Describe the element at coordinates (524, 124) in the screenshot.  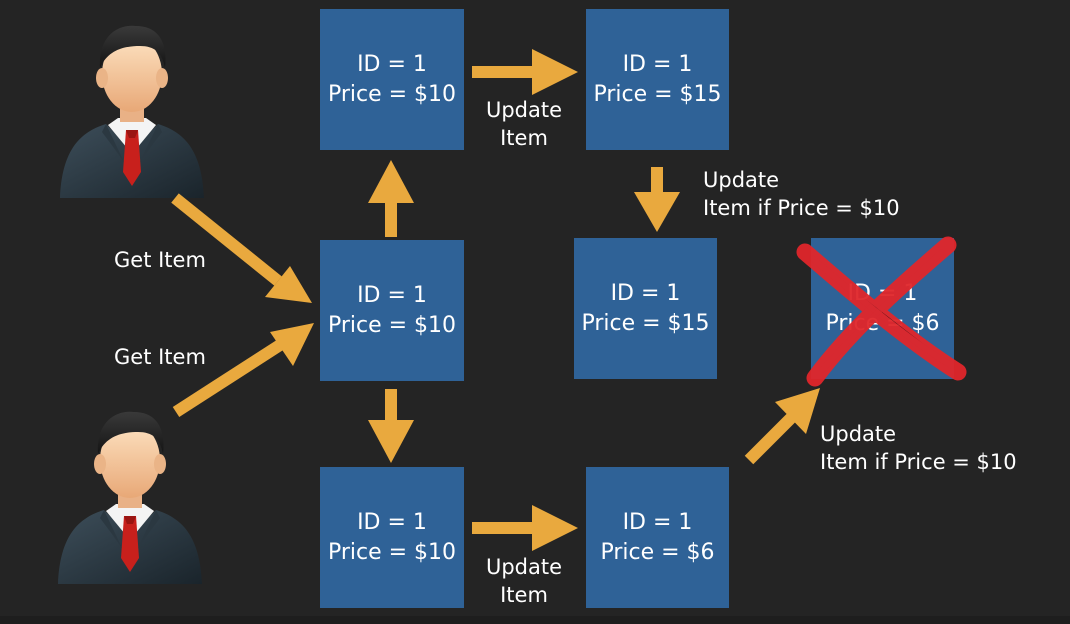
I see `update-item-label-top: Update Item` at that location.